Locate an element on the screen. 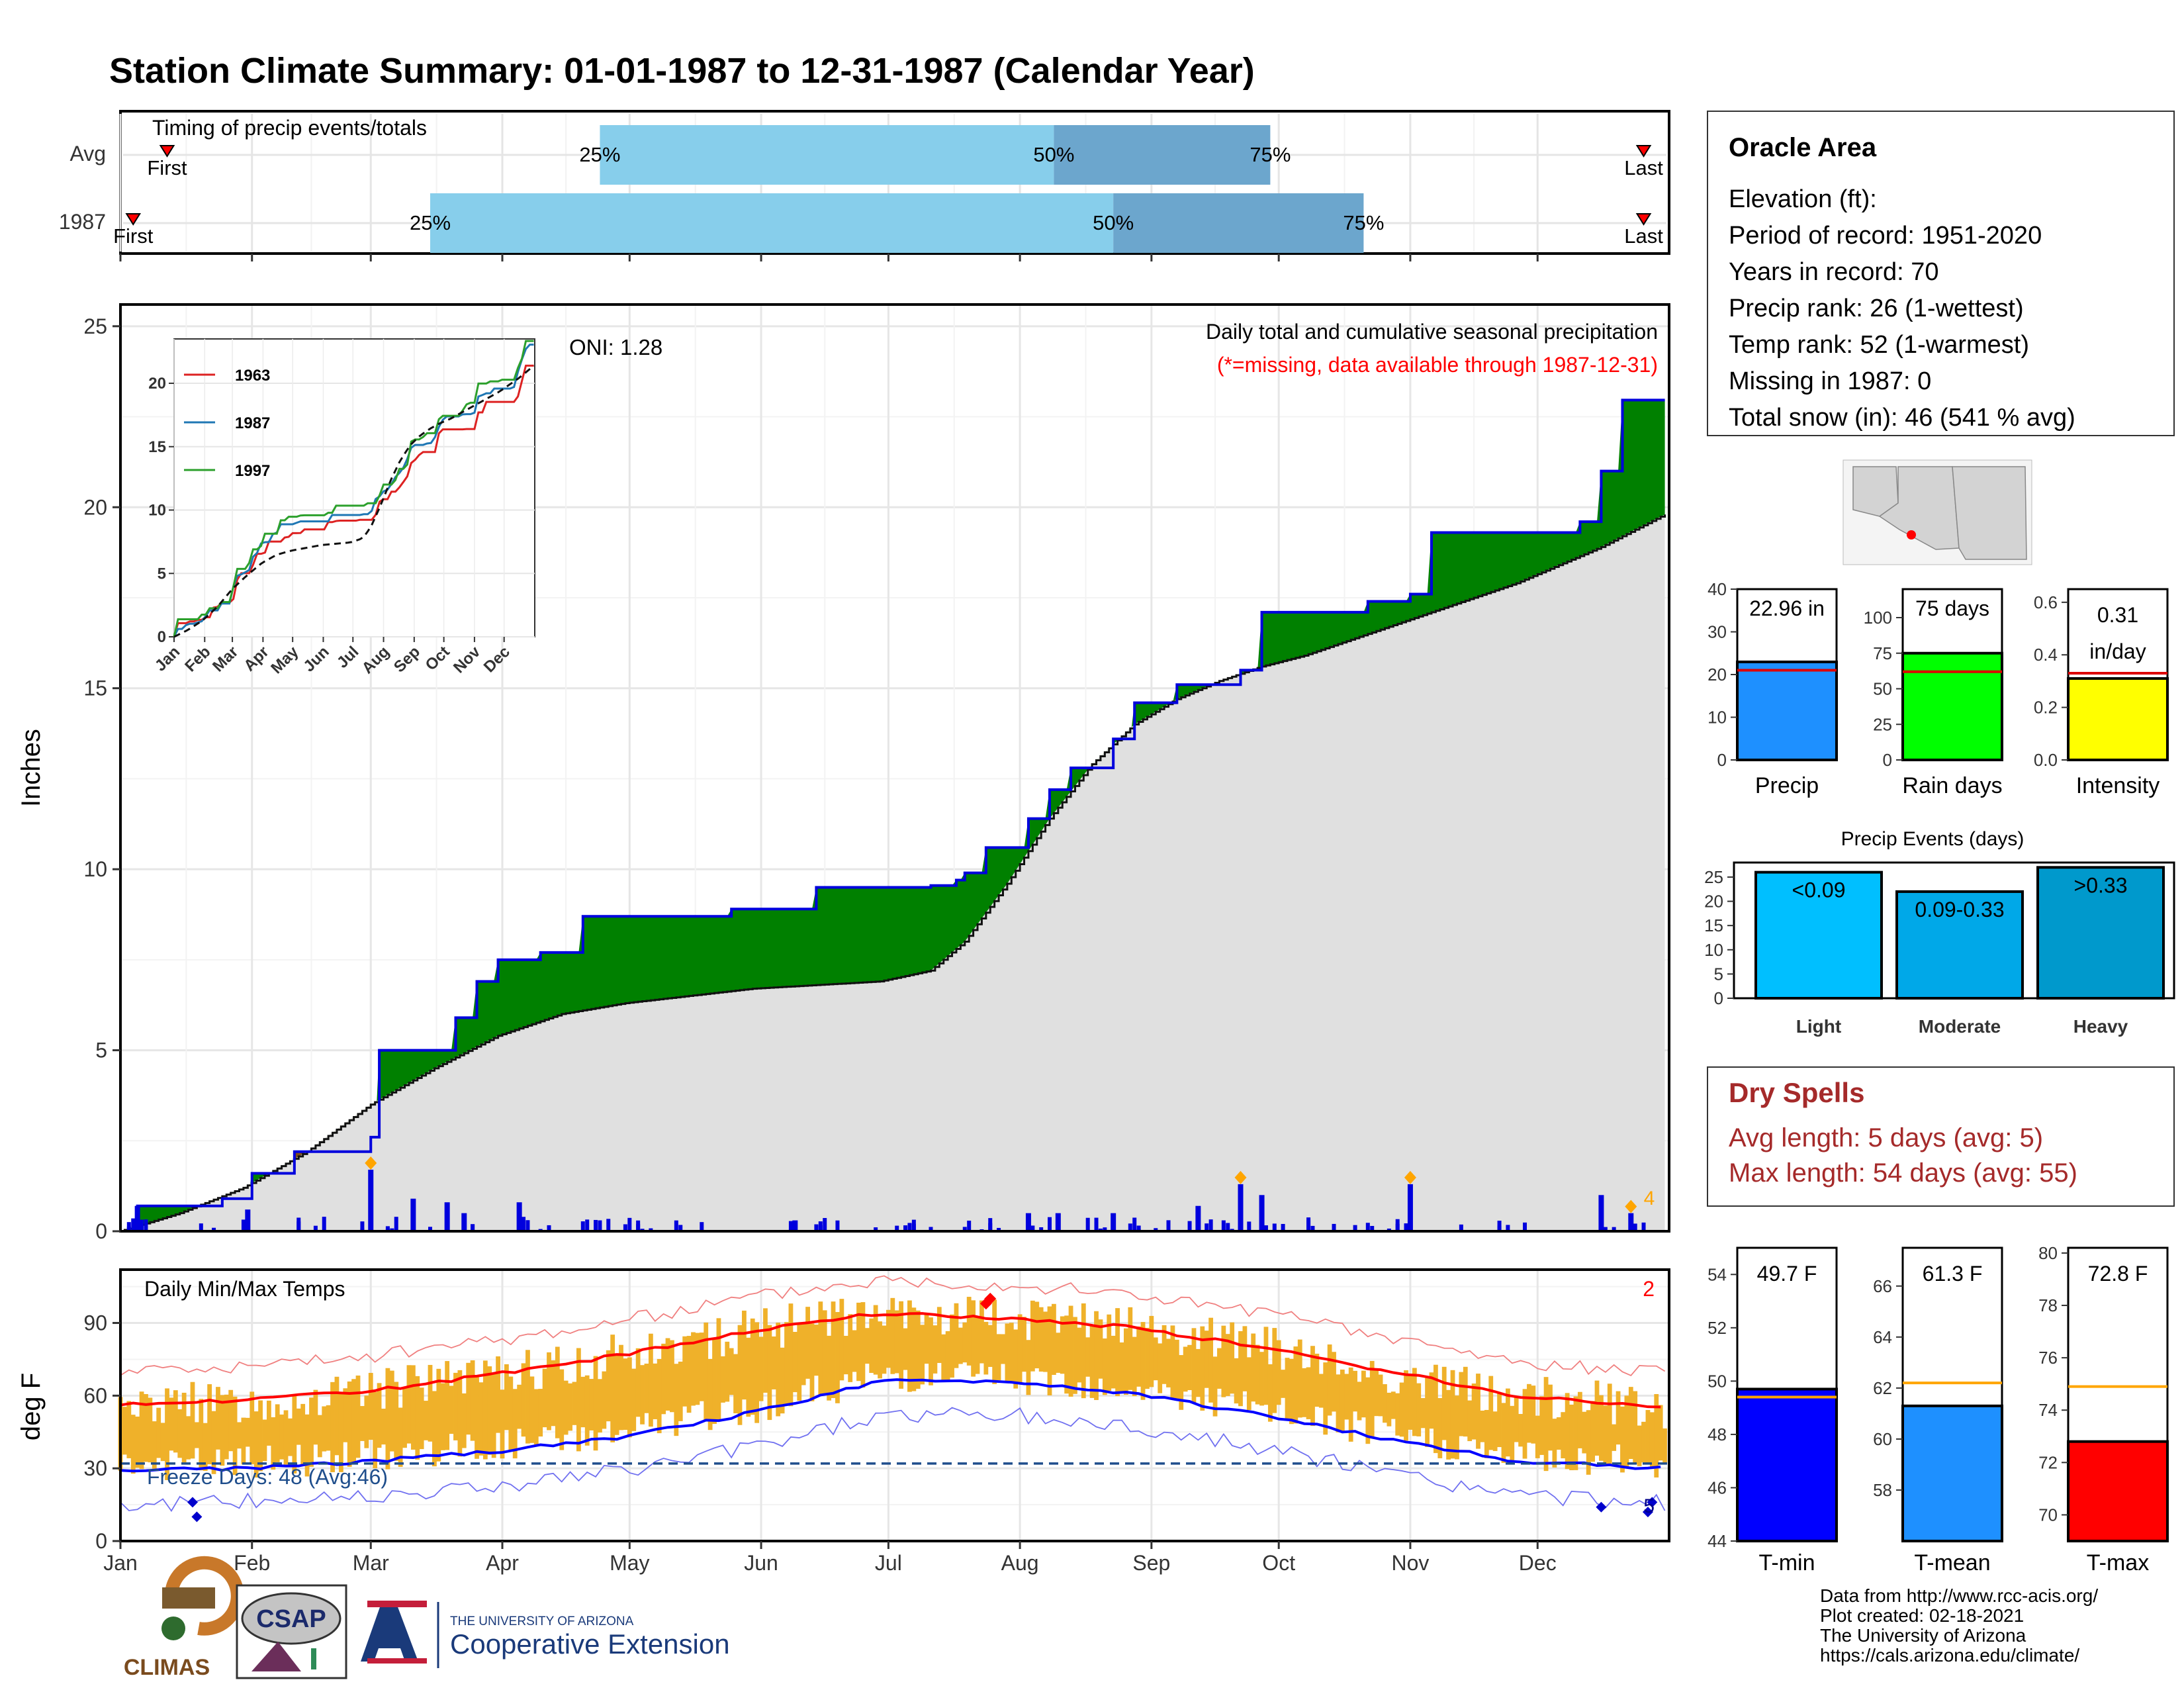 Image resolution: width=2184 pixels, height=1688 pixels. footer-plot-created: Plot created: 02-18-2021 is located at coordinates (1922, 1615).